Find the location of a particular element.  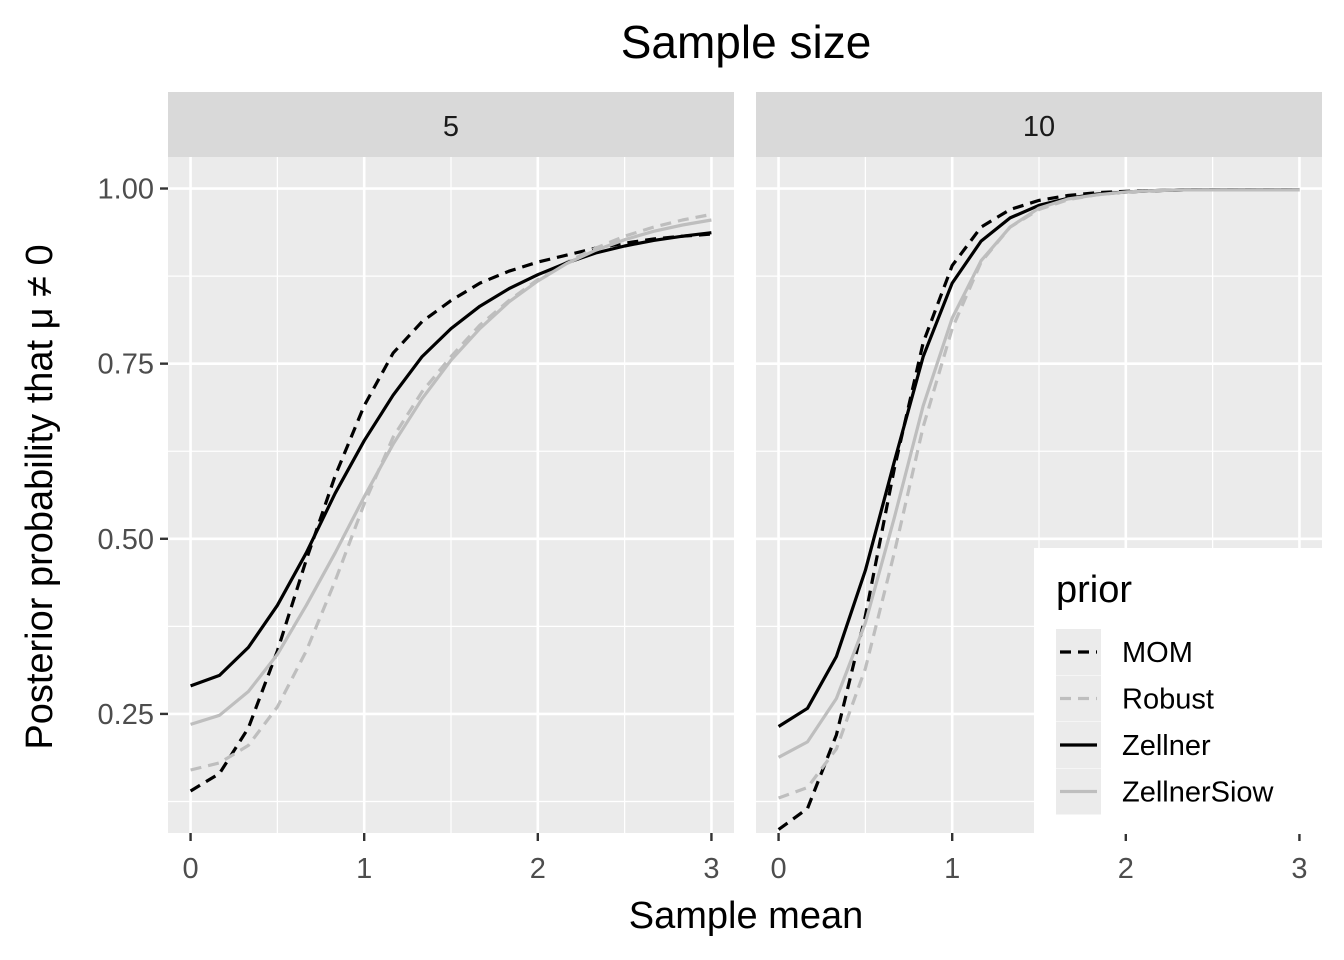

y-axis-title: Posterior probability that μ ≠ 0 is located at coordinates (40, 496).